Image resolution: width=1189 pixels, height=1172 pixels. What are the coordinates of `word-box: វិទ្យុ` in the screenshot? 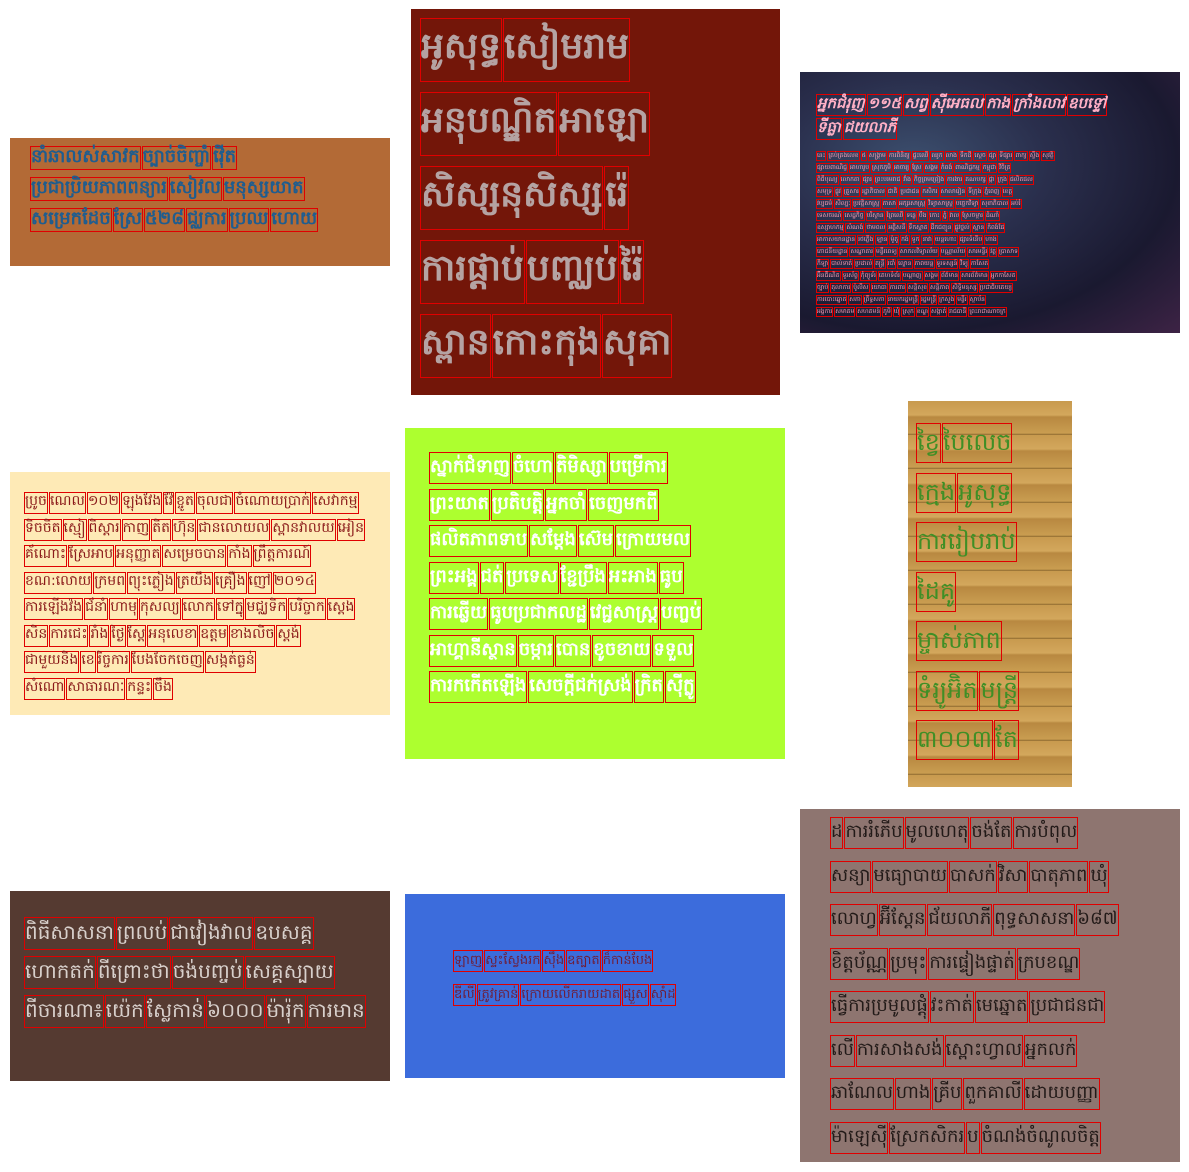 It's located at (964, 264).